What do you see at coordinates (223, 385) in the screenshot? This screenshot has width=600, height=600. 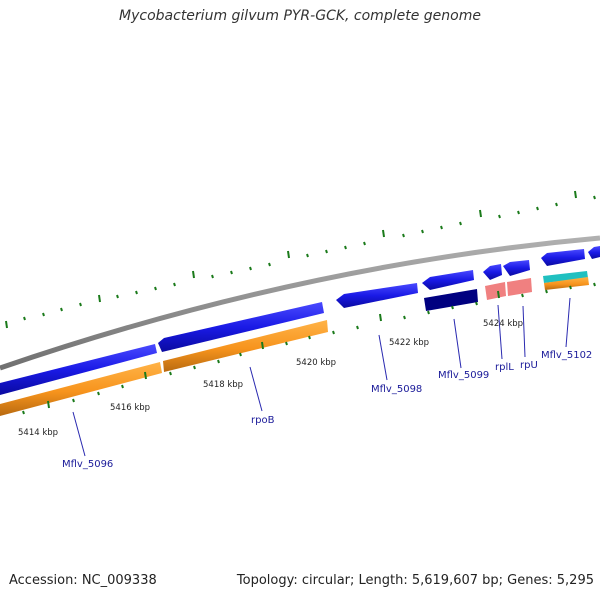 I see `scale-label-5418: 5418 kbp` at bounding box center [223, 385].